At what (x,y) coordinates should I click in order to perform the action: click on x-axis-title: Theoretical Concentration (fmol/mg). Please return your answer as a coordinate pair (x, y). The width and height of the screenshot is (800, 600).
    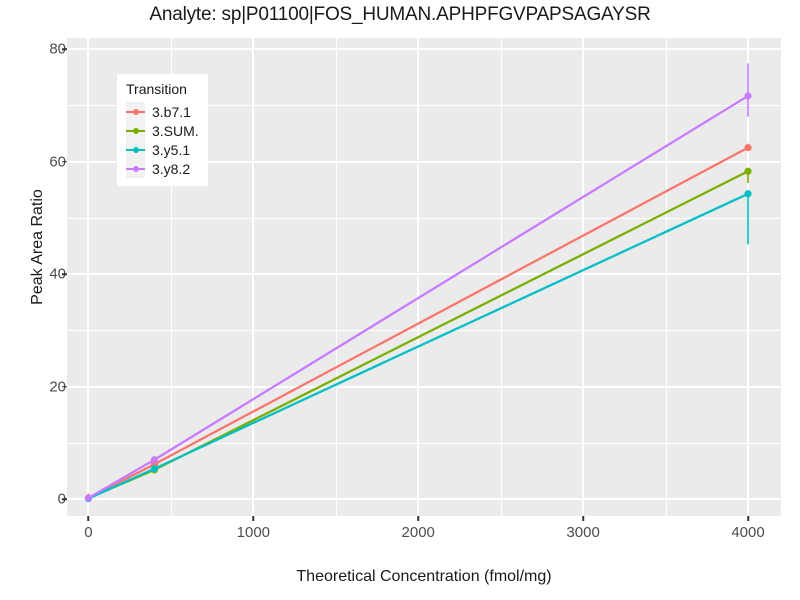
    Looking at the image, I should click on (424, 576).